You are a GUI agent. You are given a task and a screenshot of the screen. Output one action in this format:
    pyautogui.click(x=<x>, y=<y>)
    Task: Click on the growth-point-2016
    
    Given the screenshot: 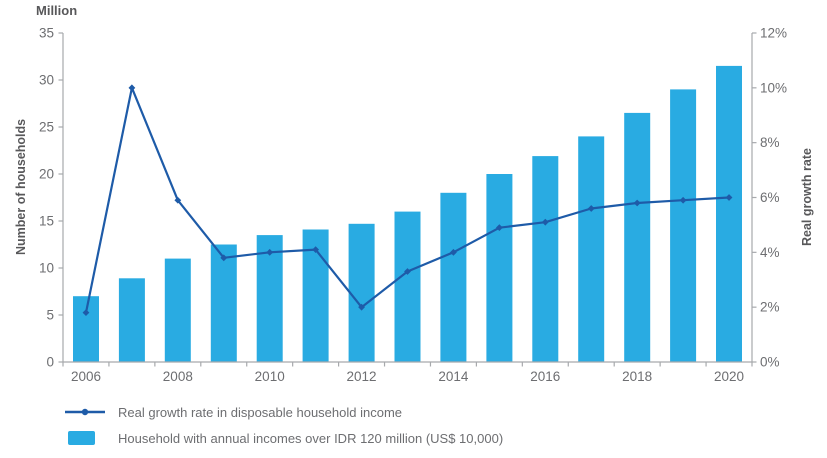 What is the action you would take?
    pyautogui.click(x=545, y=222)
    